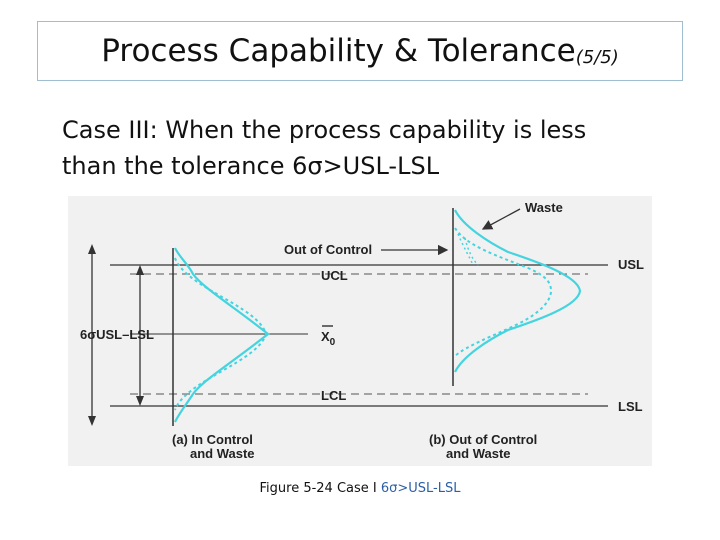 The height and width of the screenshot is (540, 720). Describe the element at coordinates (501, 219) in the screenshot. I see `waste-arrow` at that location.